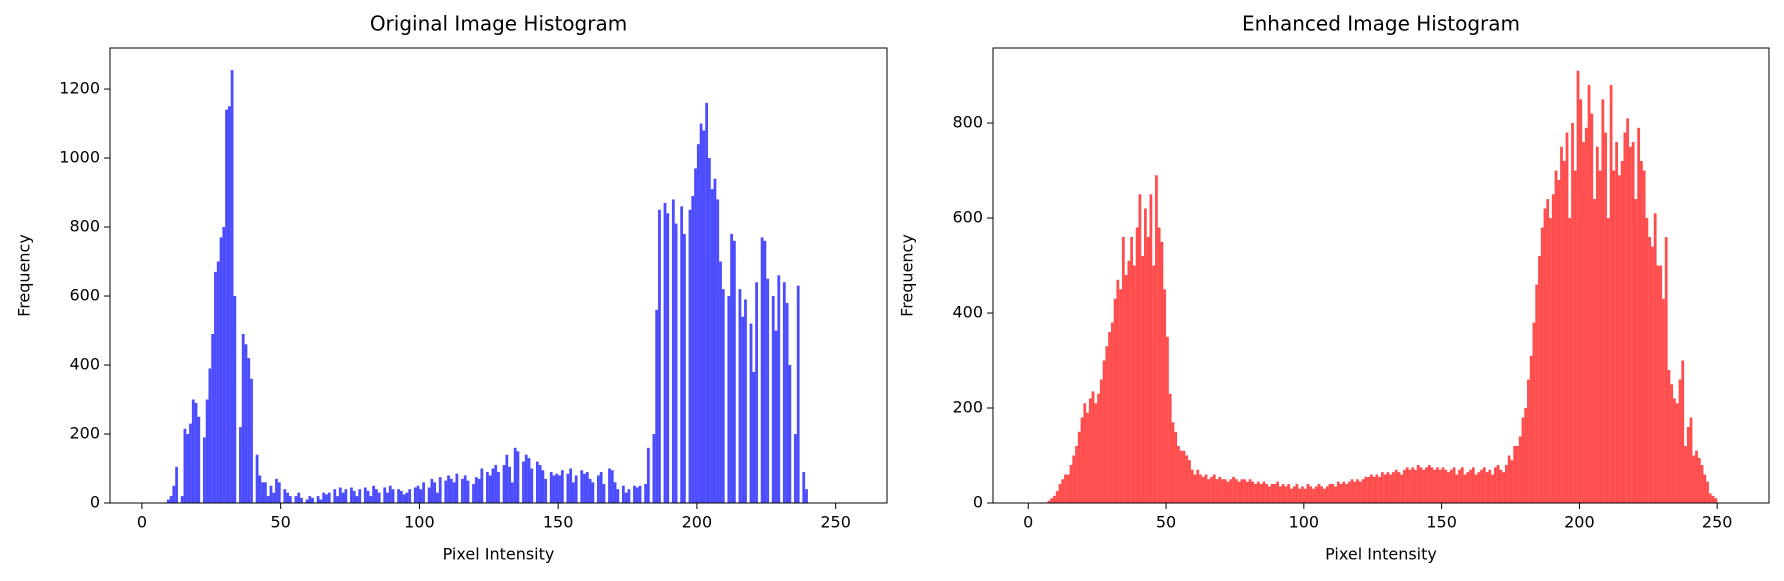 This screenshot has width=1784, height=581. I want to click on x-tick-label: 200, so click(697, 522).